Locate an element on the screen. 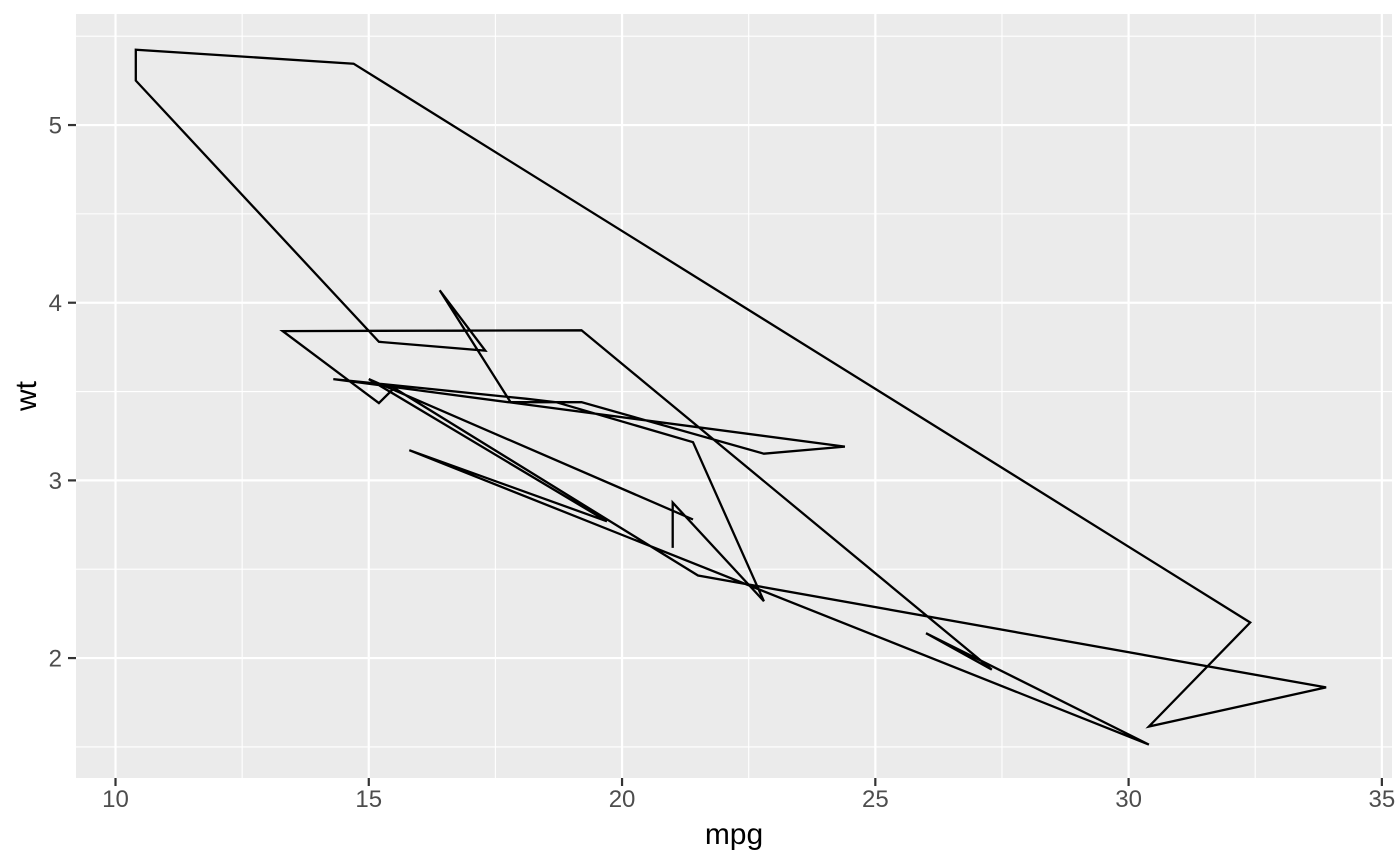 The width and height of the screenshot is (1400, 866). x-tick-label: 10 is located at coordinates (115, 799).